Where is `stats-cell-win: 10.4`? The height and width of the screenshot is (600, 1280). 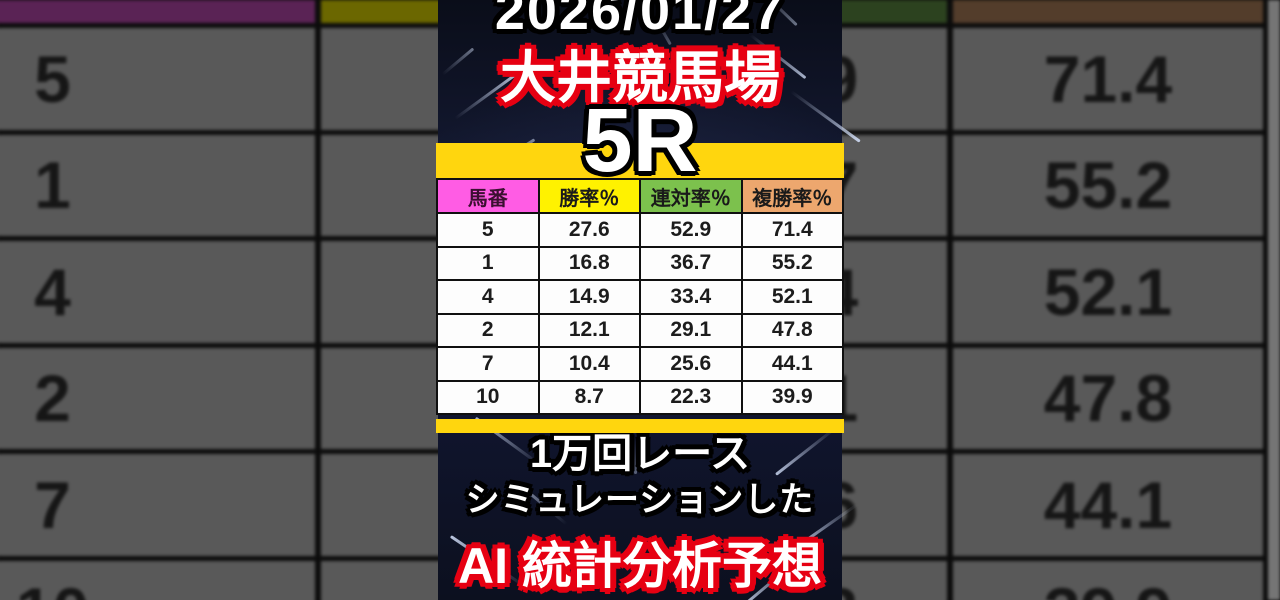 stats-cell-win: 10.4 is located at coordinates (589, 364).